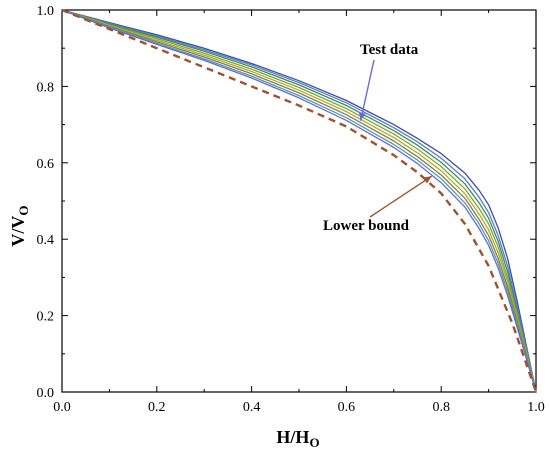 The width and height of the screenshot is (550, 455). Describe the element at coordinates (46, 317) in the screenshot. I see `y-tick-label: 0.2` at that location.